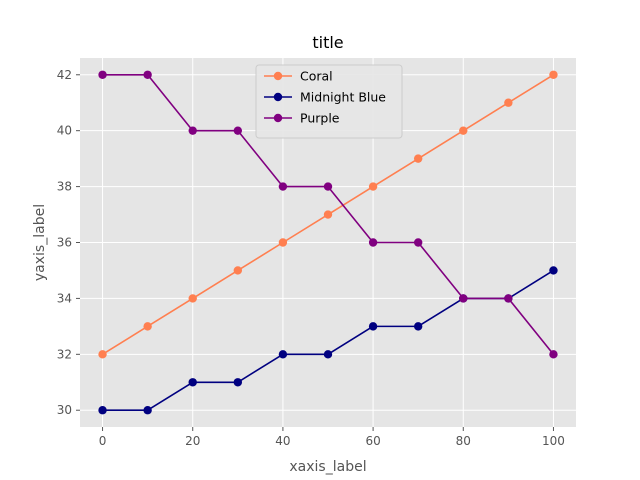 The image size is (640, 480). What do you see at coordinates (372, 441) in the screenshot?
I see `x-tick-label: 60` at bounding box center [372, 441].